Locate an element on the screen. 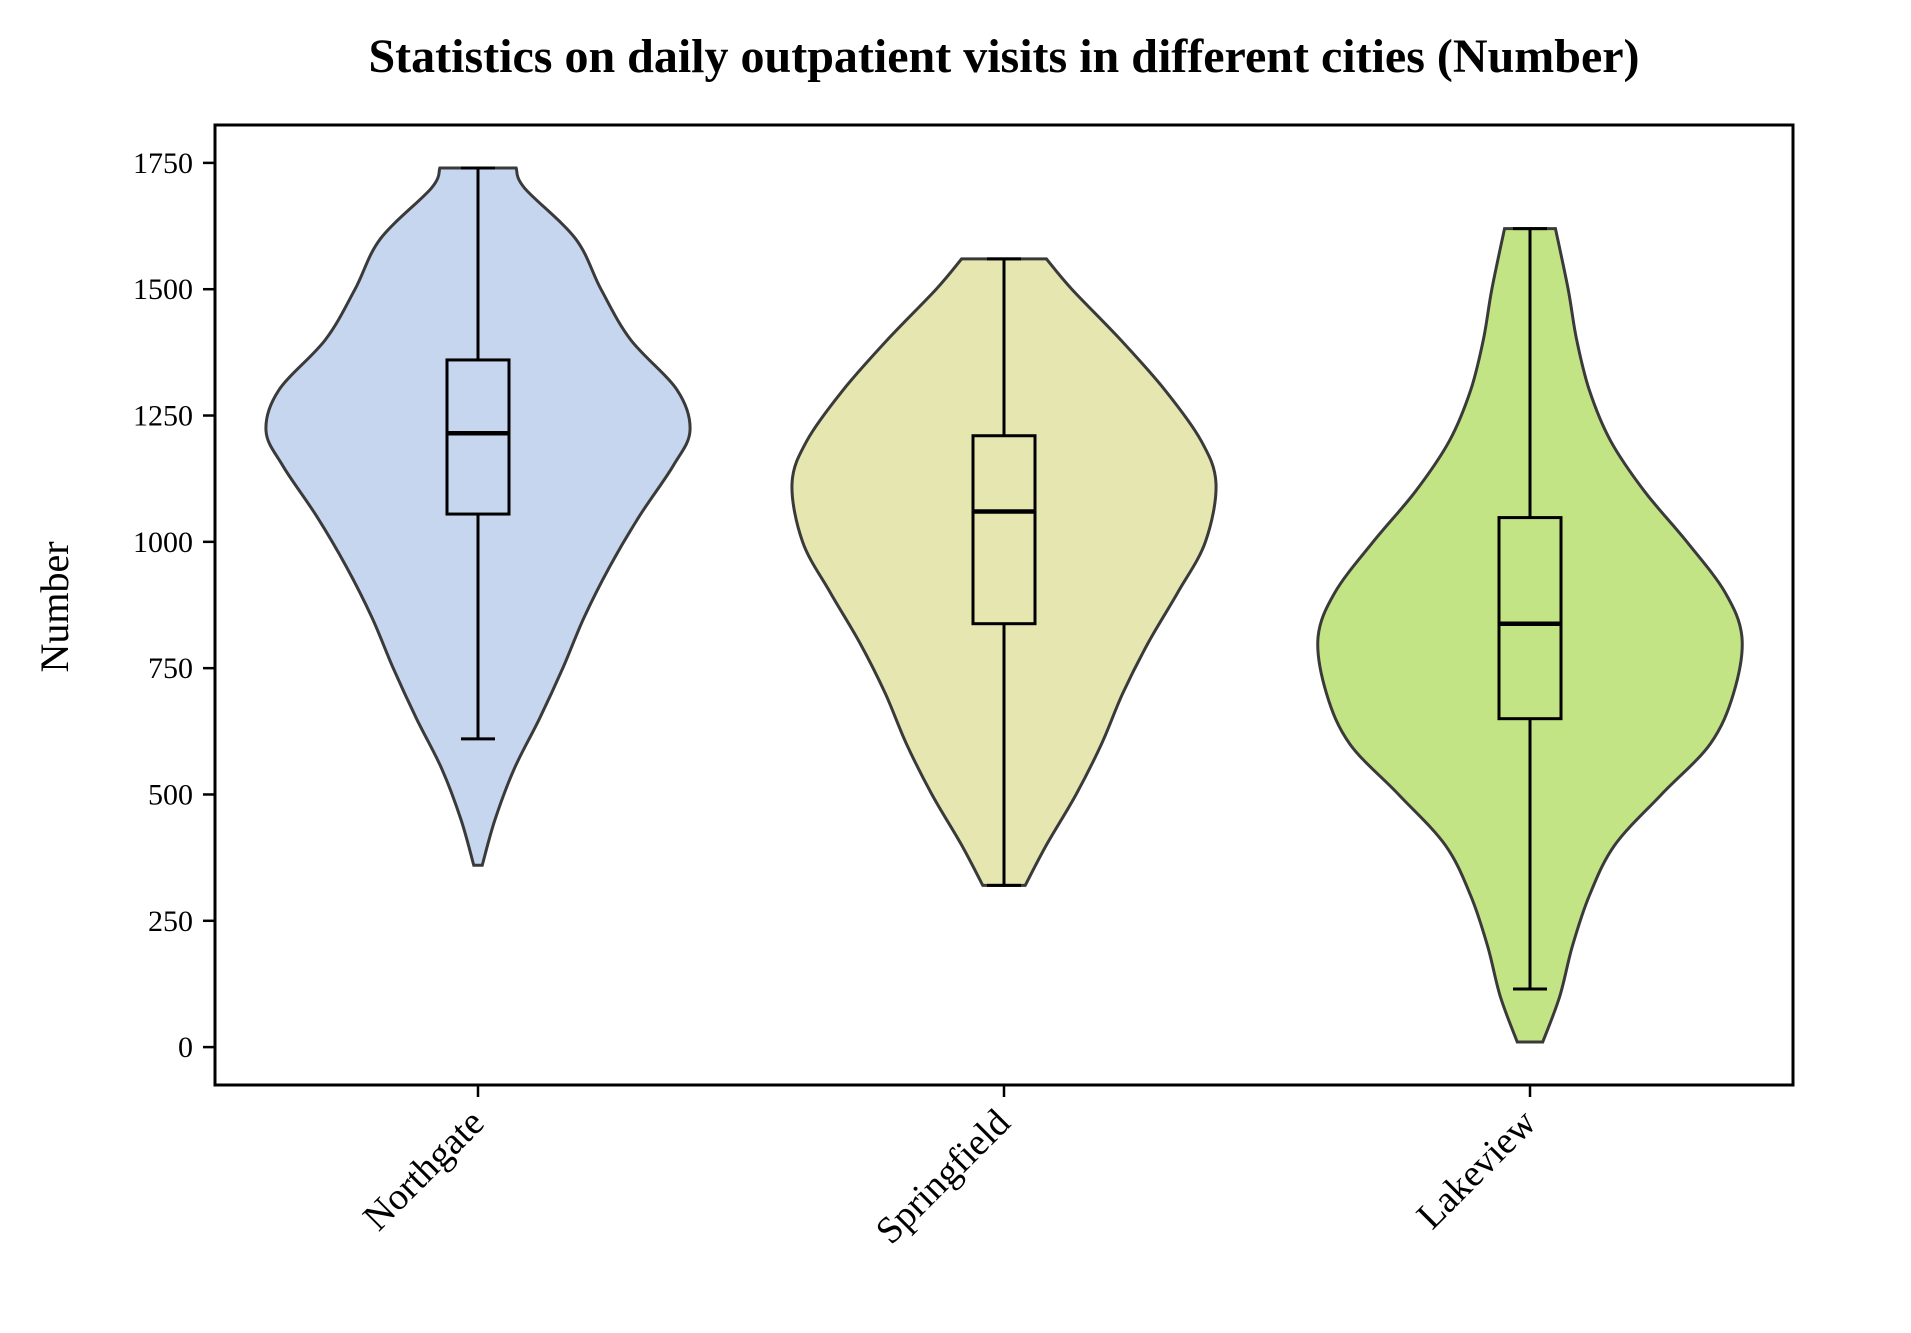 Image resolution: width=1911 pixels, height=1333 pixels. x-tick-label-springfield: Springfield is located at coordinates (943, 1177).